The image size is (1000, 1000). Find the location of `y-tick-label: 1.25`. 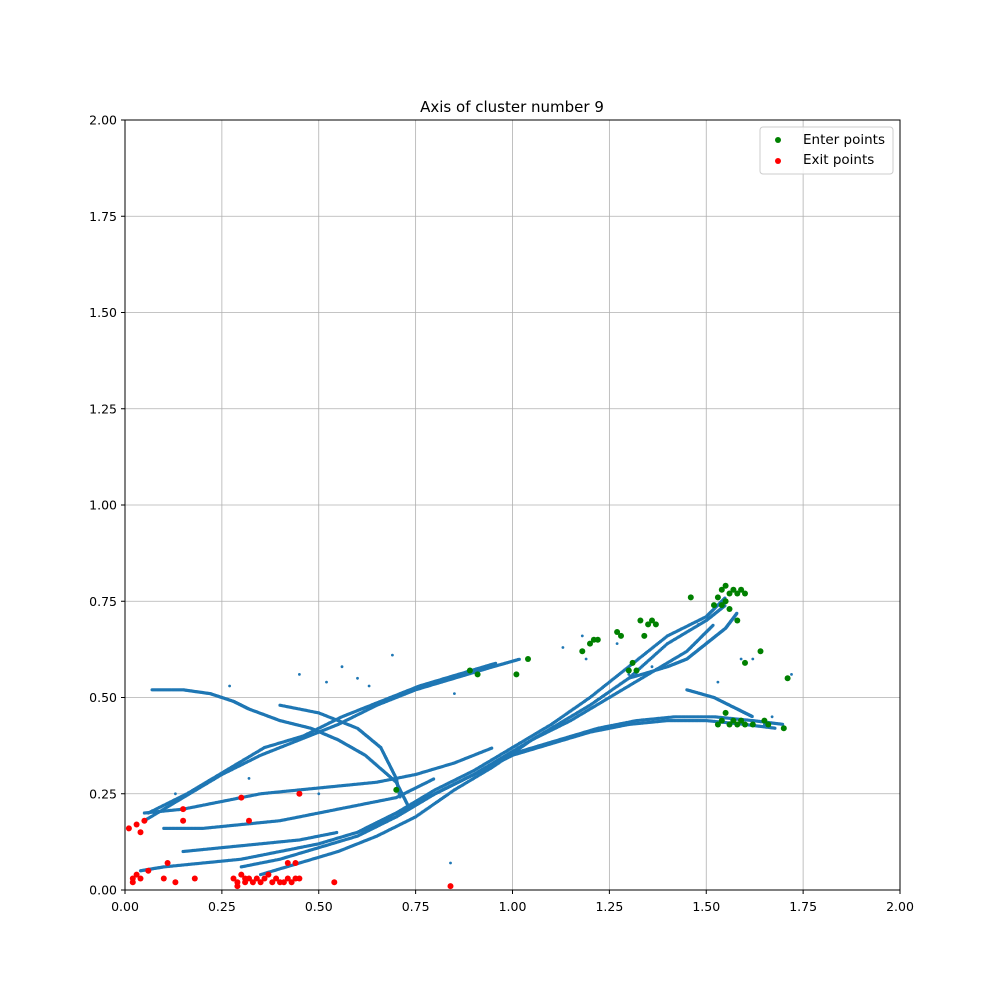

y-tick-label: 1.25 is located at coordinates (103, 408).